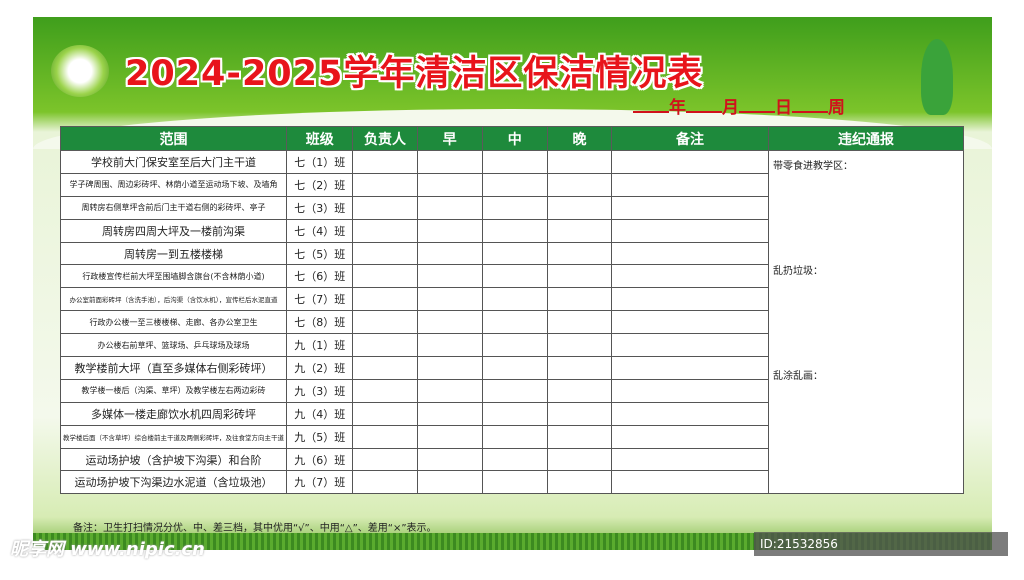 This screenshot has height=580, width=1024. What do you see at coordinates (319, 436) in the screenshot?
I see `class-cell: 九（5）班` at bounding box center [319, 436].